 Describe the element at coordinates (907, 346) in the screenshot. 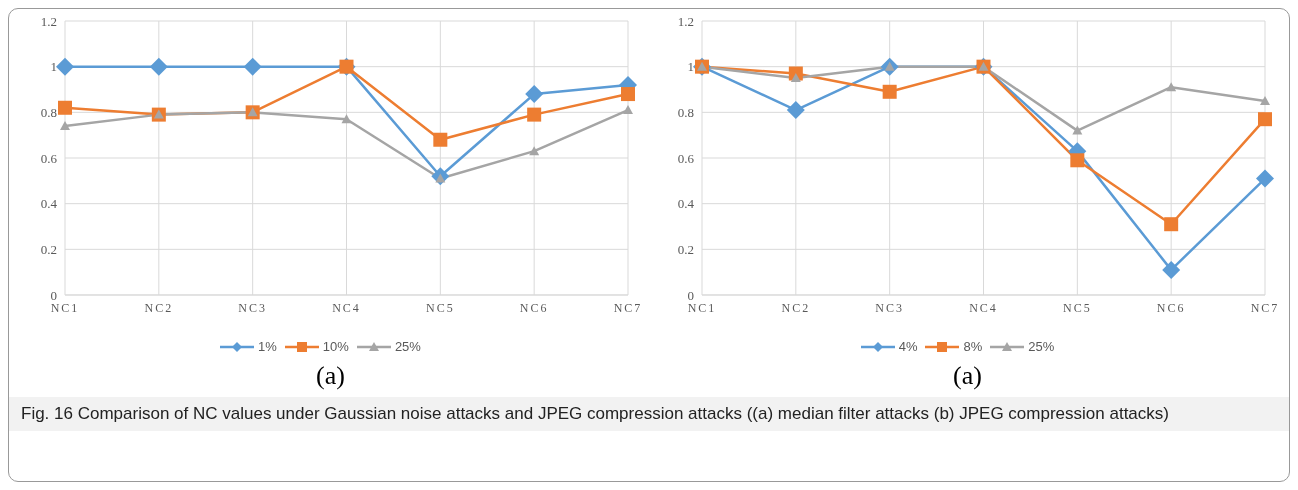

I see `legend-label: 4%` at that location.